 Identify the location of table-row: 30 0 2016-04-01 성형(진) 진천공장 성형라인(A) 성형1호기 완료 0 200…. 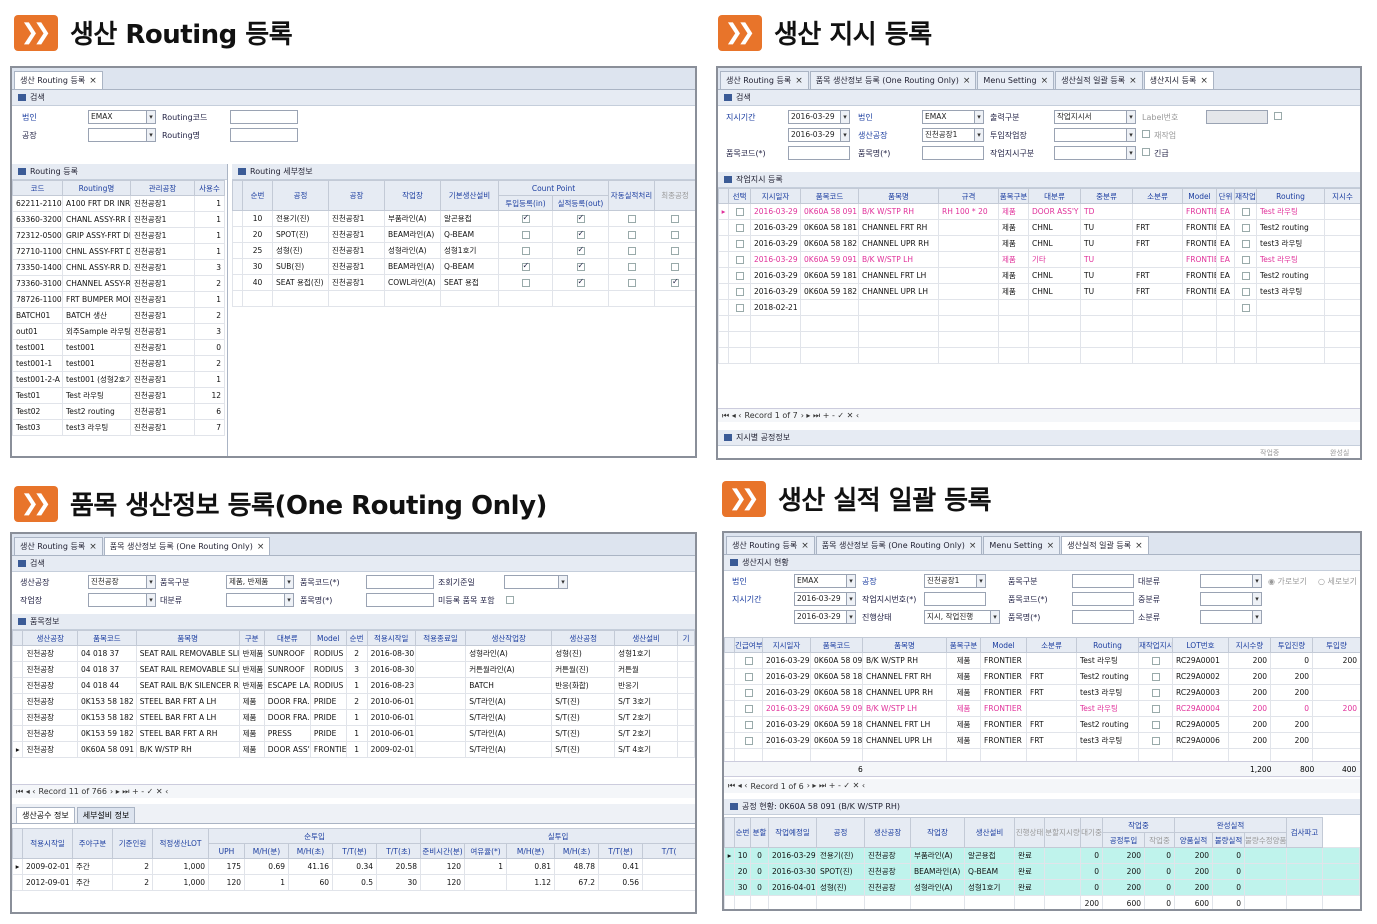
(1042, 887).